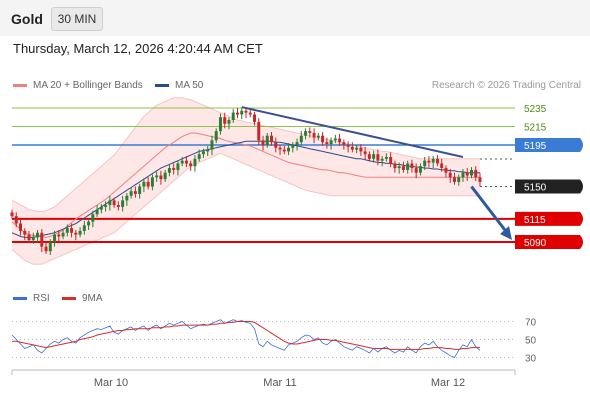 The height and width of the screenshot is (400, 590). Describe the element at coordinates (41, 298) in the screenshot. I see `rsi-legend-label: RSI` at that location.